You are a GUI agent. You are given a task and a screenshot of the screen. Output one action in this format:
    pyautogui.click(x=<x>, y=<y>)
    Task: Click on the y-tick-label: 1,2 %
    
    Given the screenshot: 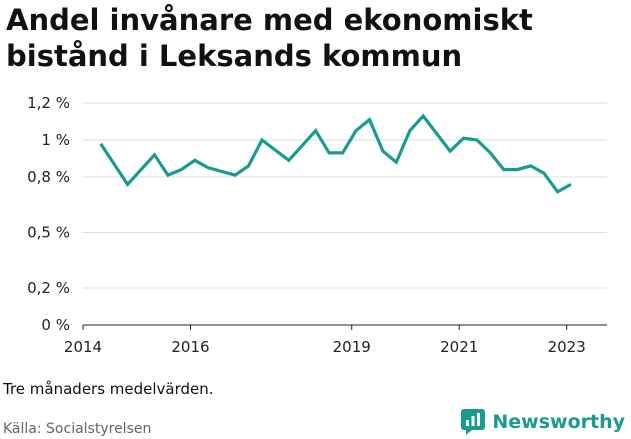 What is the action you would take?
    pyautogui.click(x=48, y=103)
    